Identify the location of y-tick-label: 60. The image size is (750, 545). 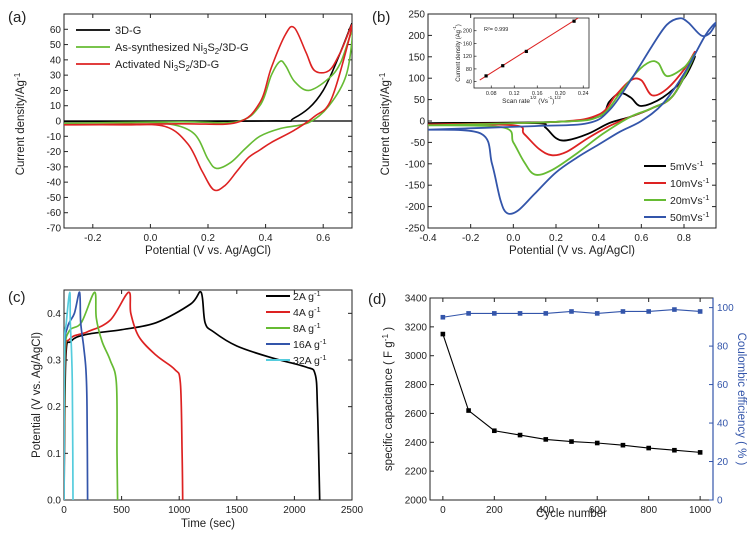
(56, 30).